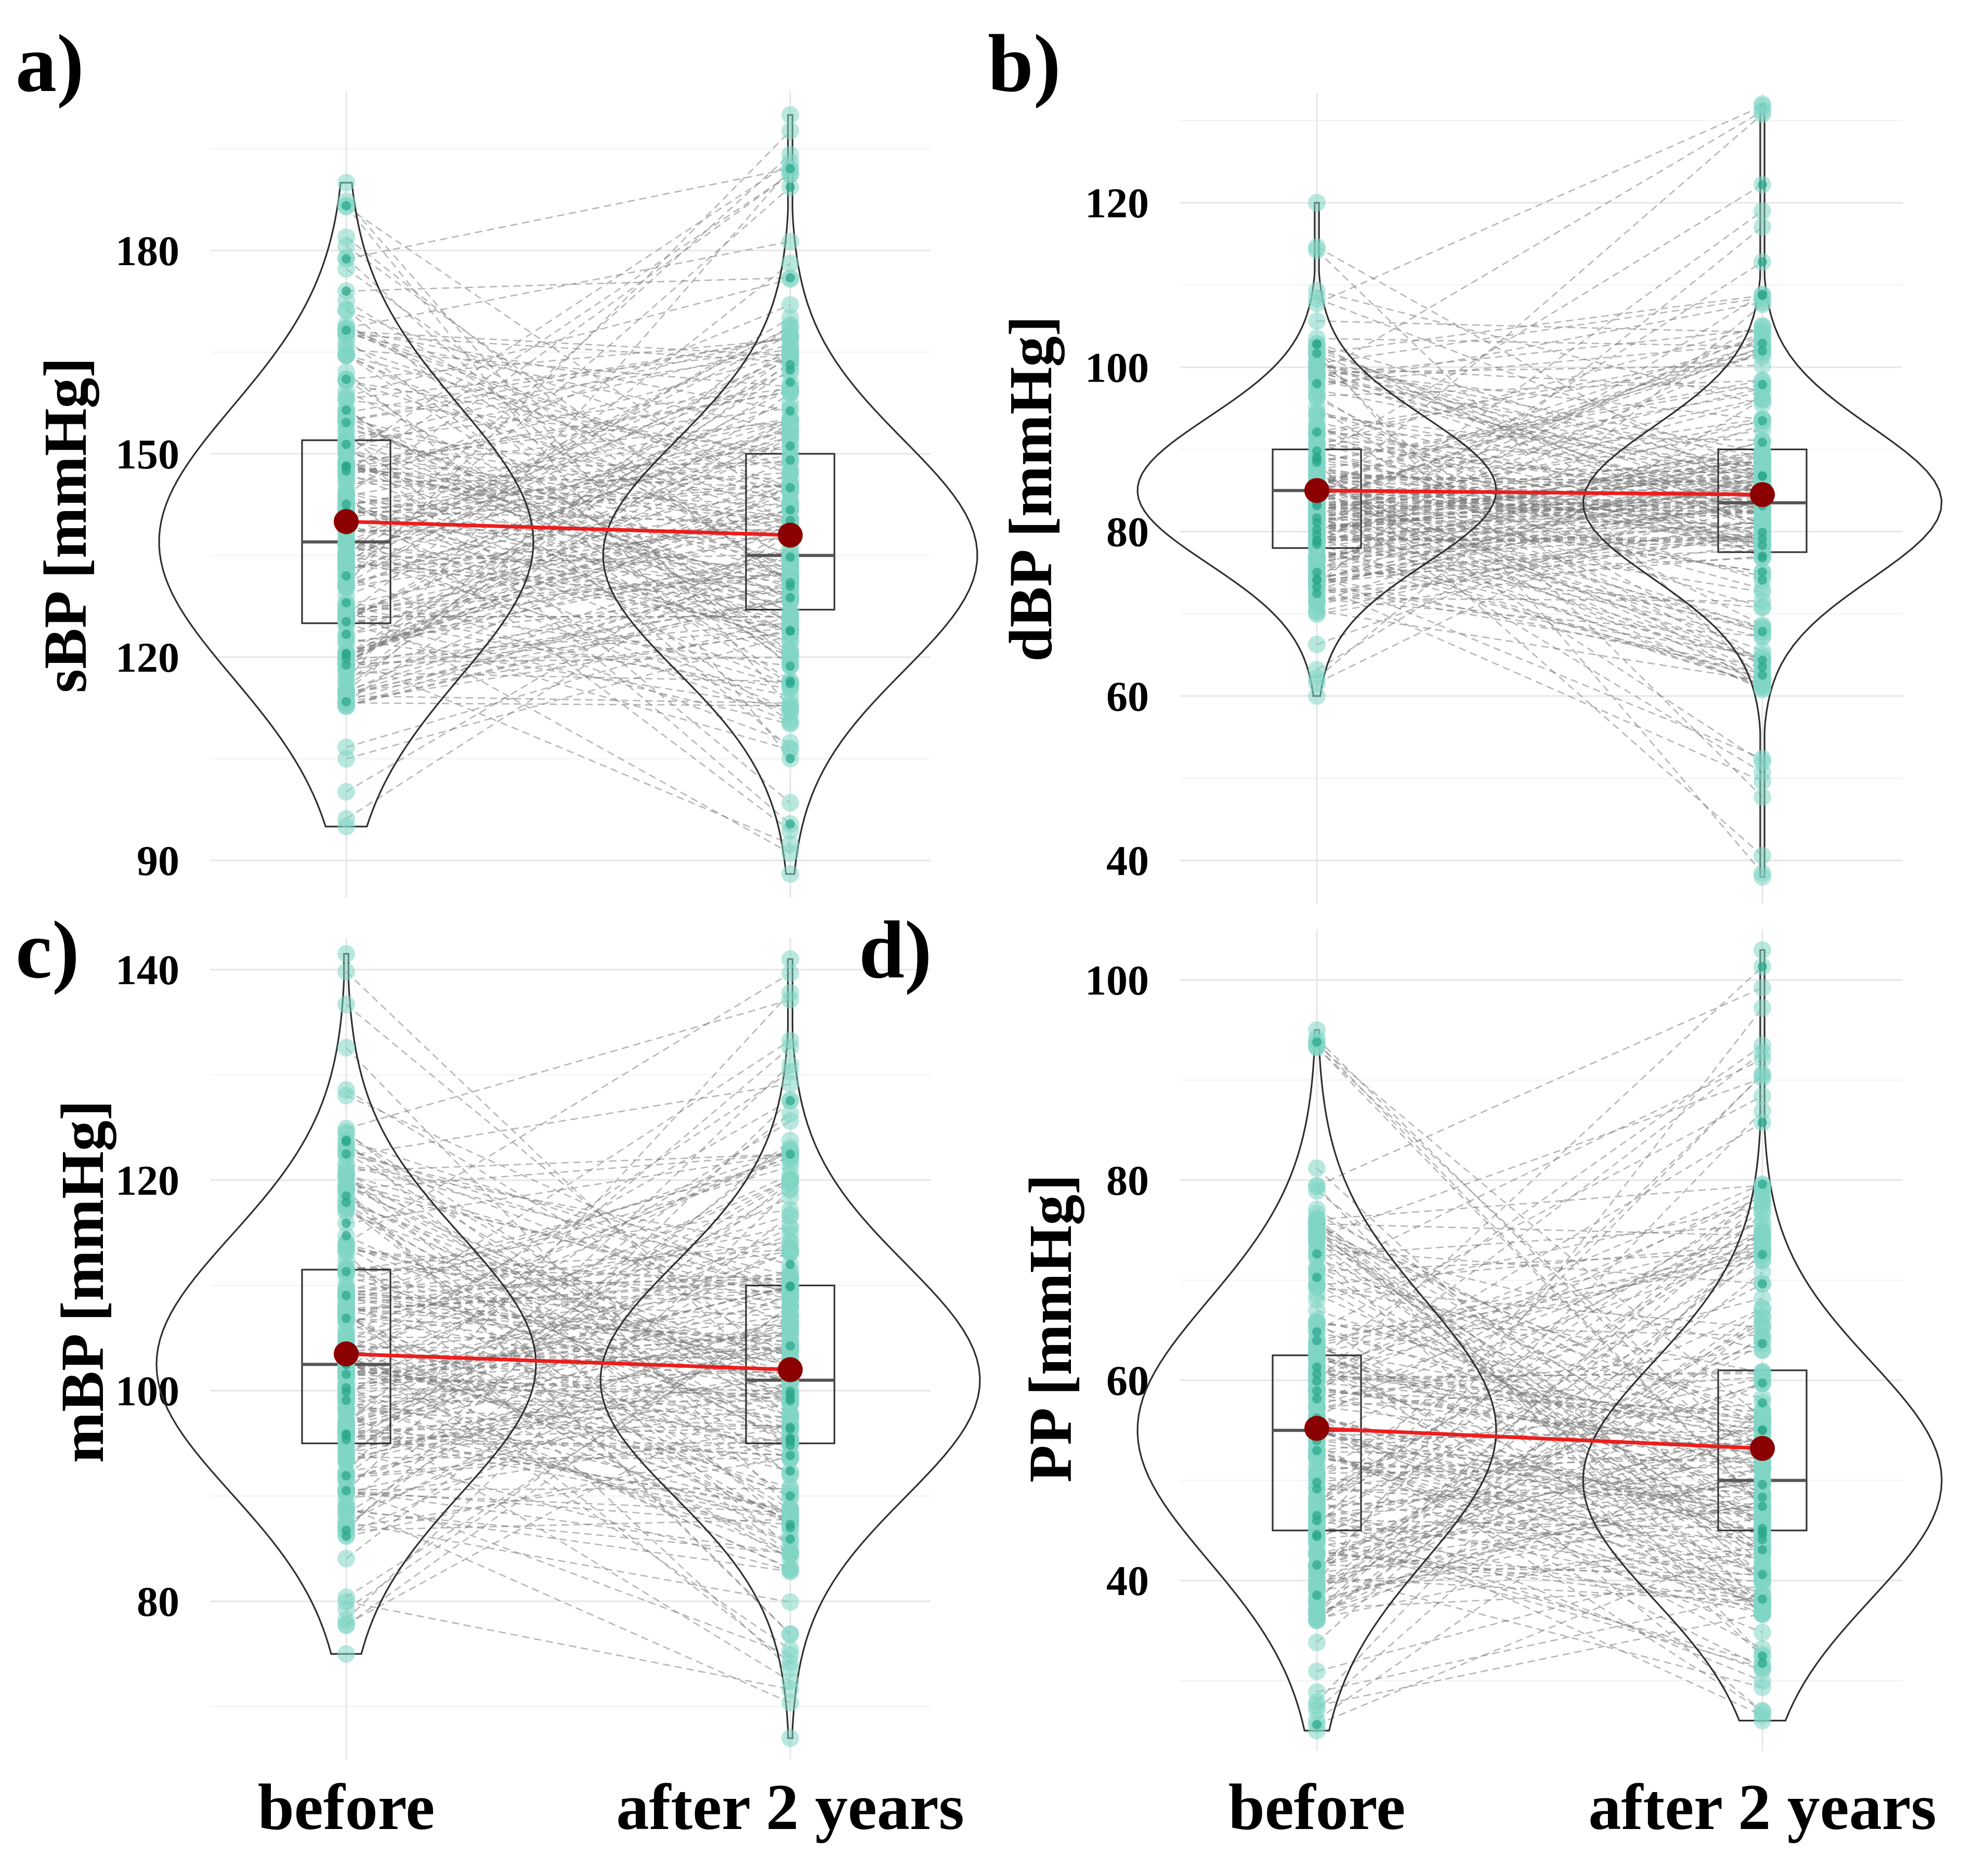 The height and width of the screenshot is (1855, 1988). What do you see at coordinates (1762, 1448) in the screenshot?
I see `mean-point-after` at bounding box center [1762, 1448].